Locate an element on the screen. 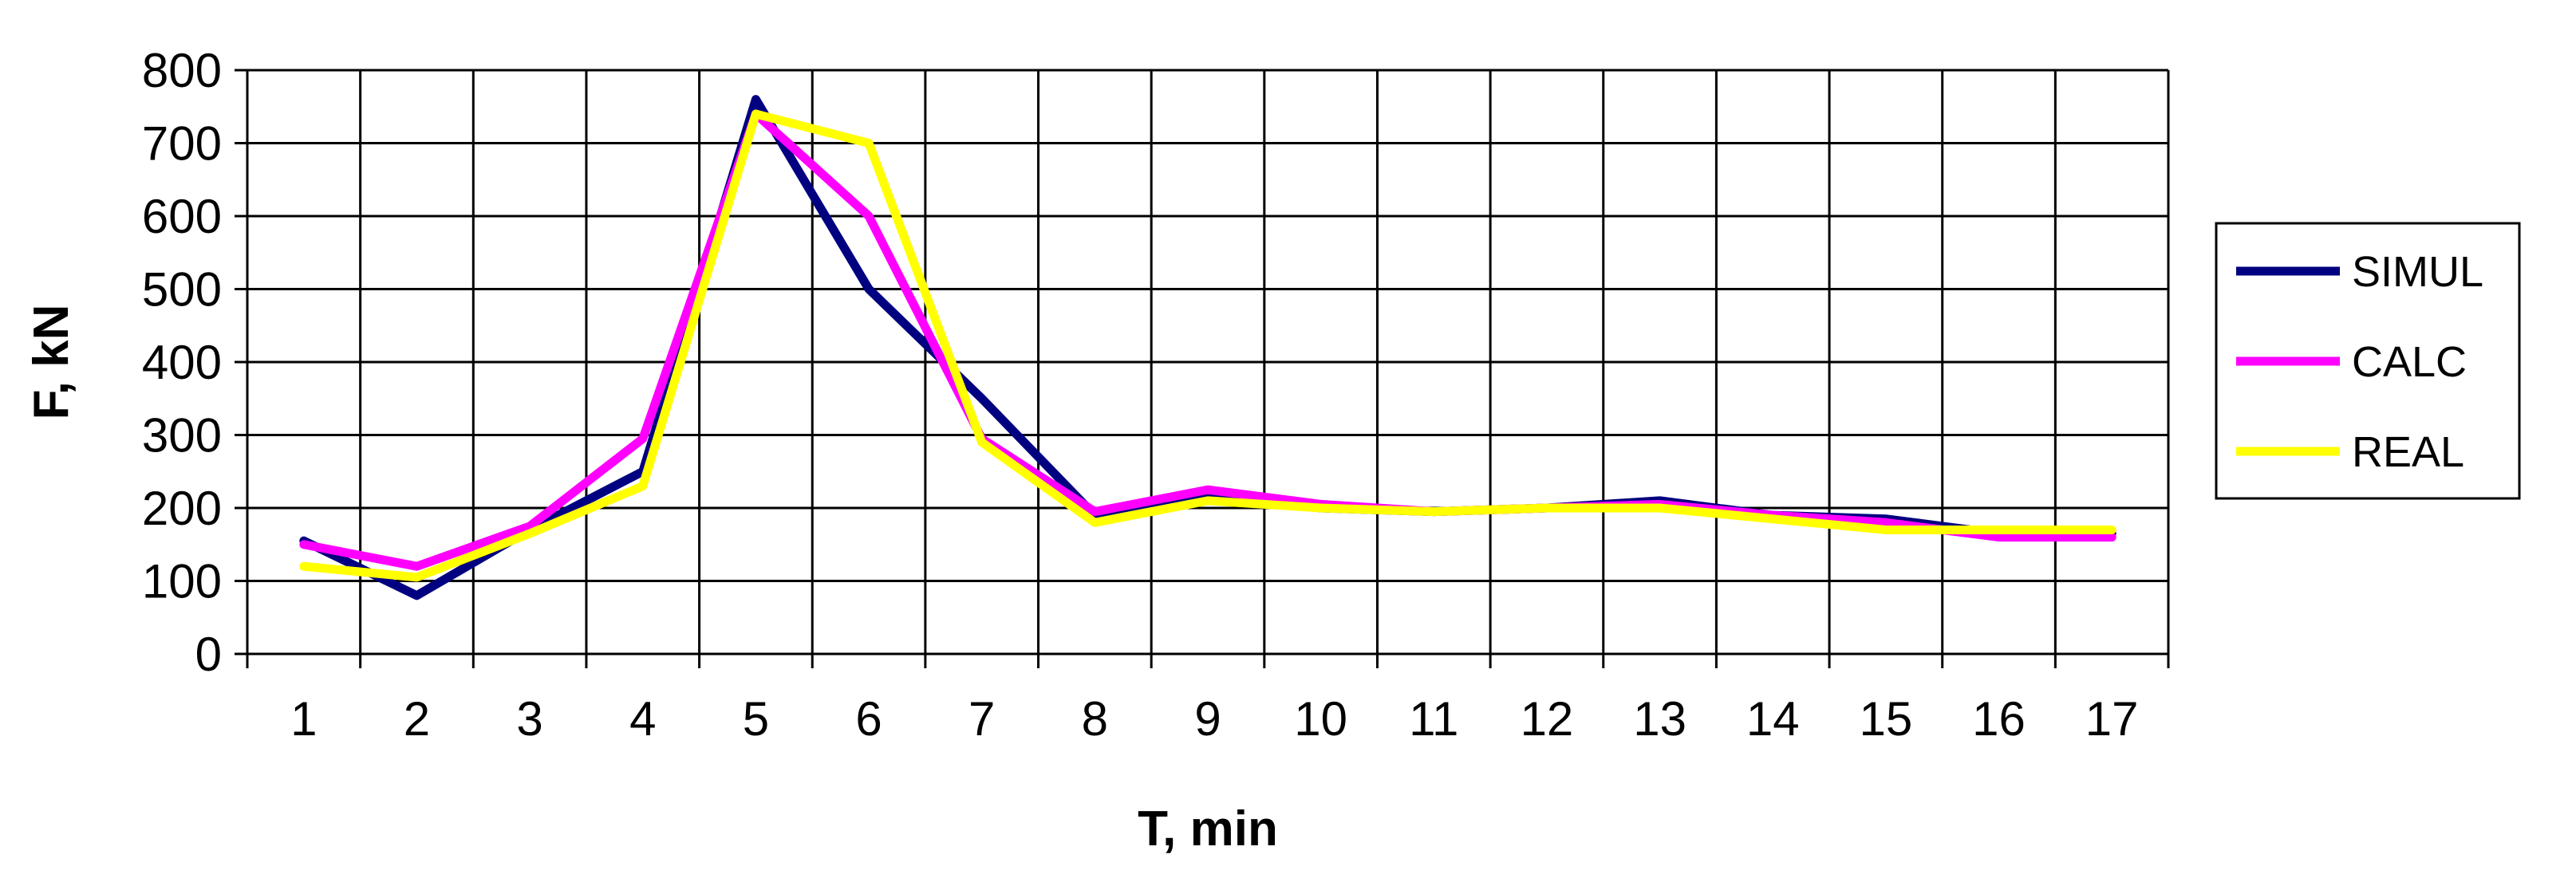  legend: SIMUL CALC REAL is located at coordinates (2368, 361).